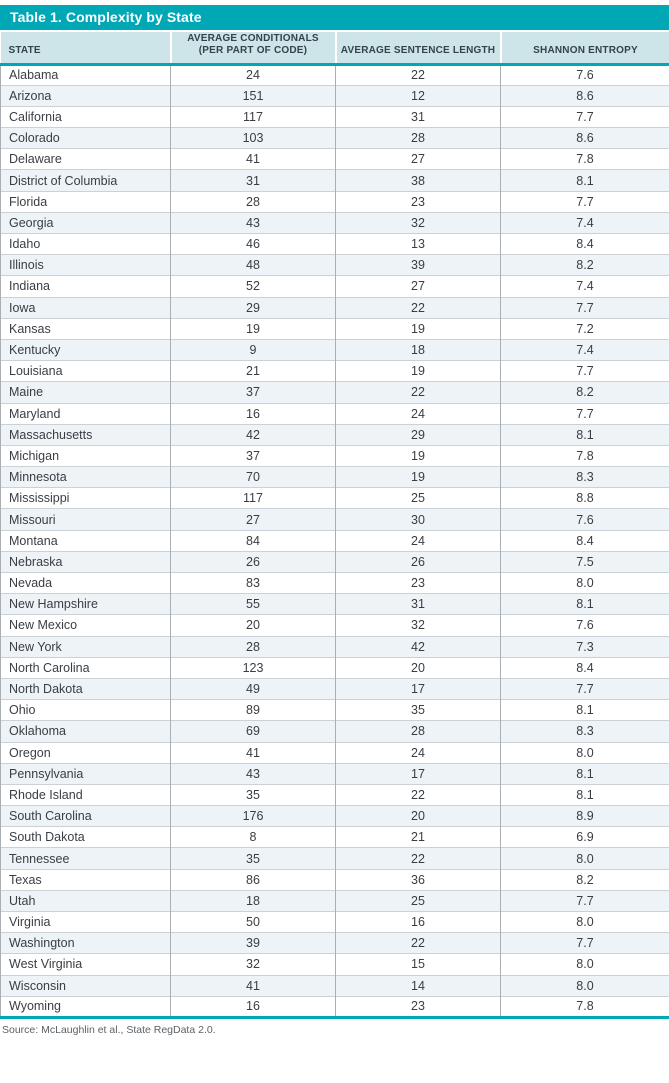 The width and height of the screenshot is (669, 1083). I want to click on conditionals-cell: 69, so click(253, 731).